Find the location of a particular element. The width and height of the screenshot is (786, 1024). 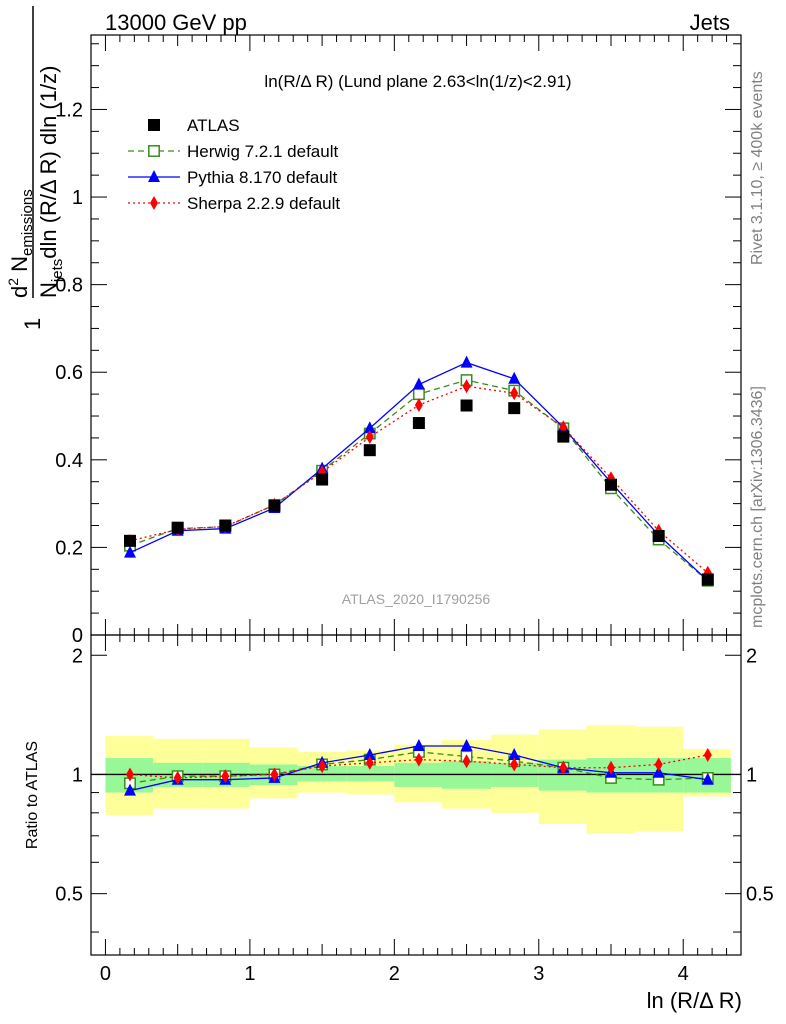

svg-text: 1 is located at coordinates (32, 324).